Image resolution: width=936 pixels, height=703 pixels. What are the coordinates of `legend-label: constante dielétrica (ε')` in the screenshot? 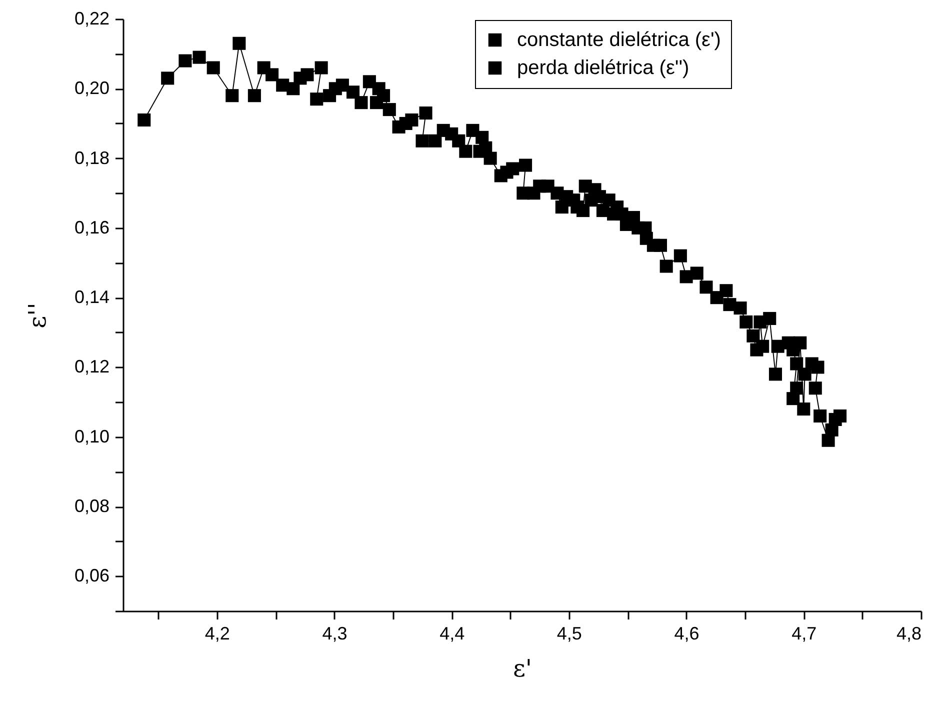 It's located at (619, 40).